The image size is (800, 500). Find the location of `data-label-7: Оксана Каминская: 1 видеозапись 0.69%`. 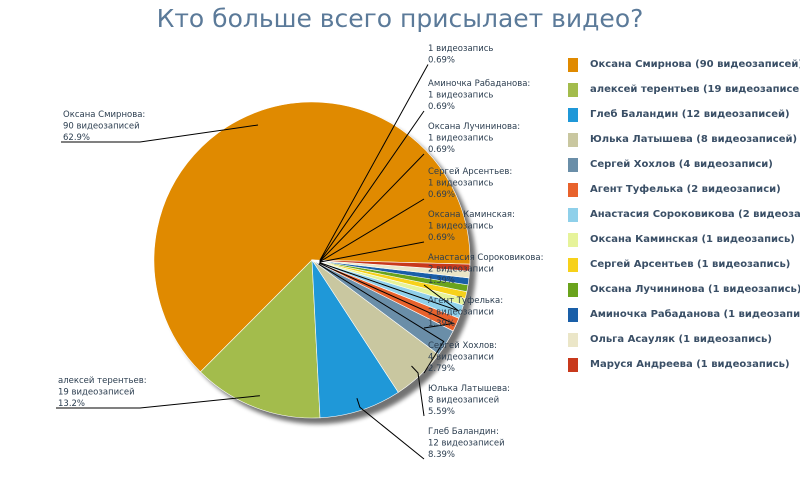

data-label-7: Оксана Каминская: 1 видеозапись 0.69% is located at coordinates (471, 226).